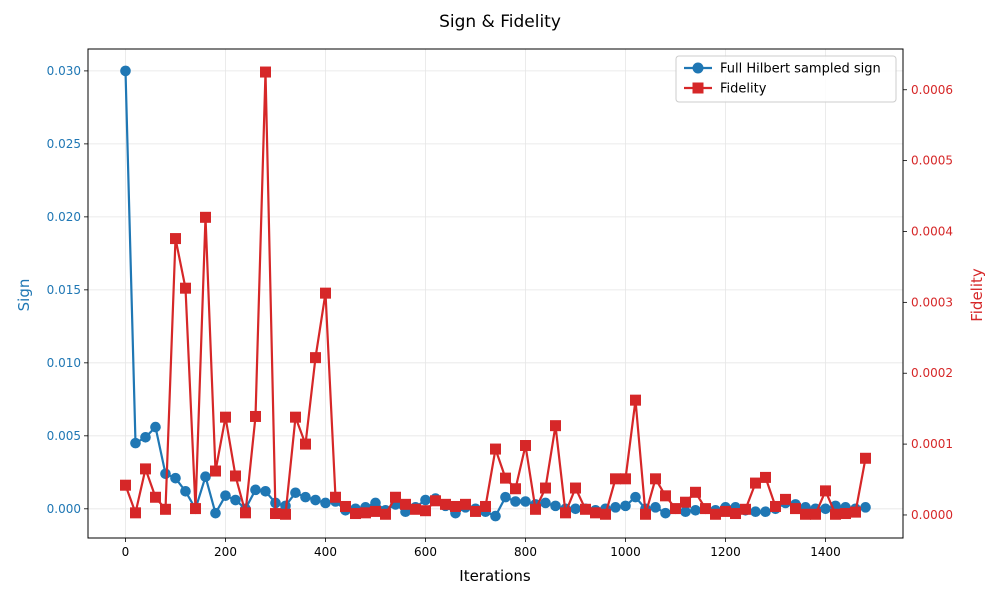  Describe the element at coordinates (64, 436) in the screenshot. I see `y-left-tick-label: 0.005` at that location.